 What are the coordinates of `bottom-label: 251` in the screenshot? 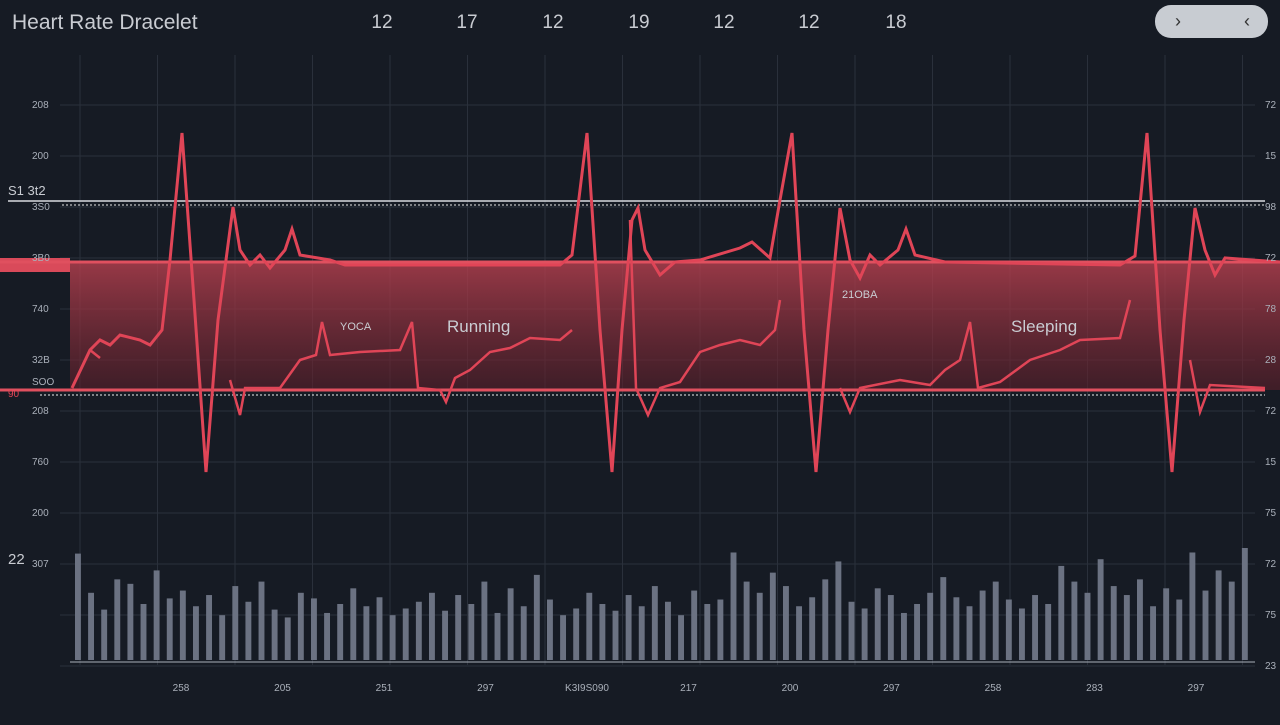 It's located at (384, 688).